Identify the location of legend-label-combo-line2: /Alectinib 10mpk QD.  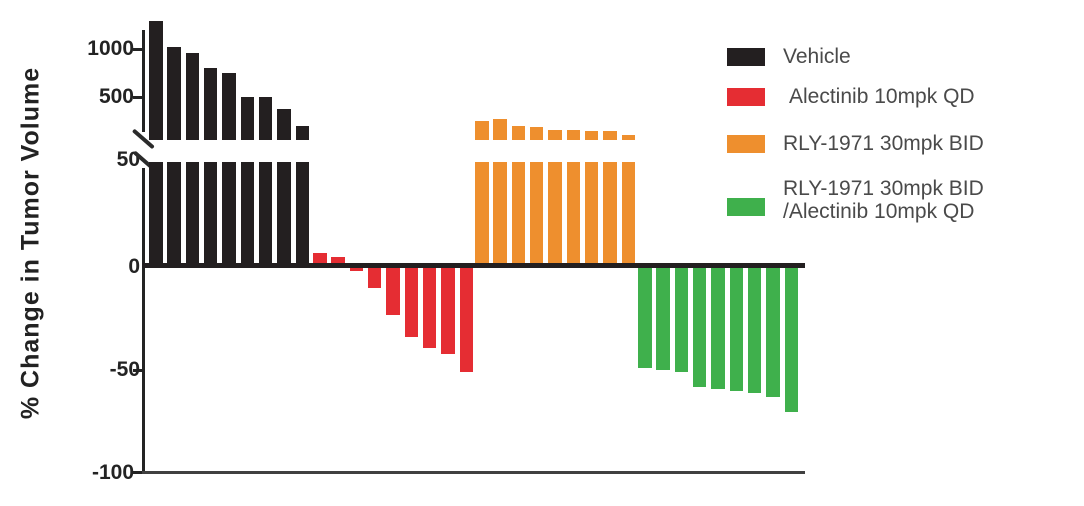
(879, 211).